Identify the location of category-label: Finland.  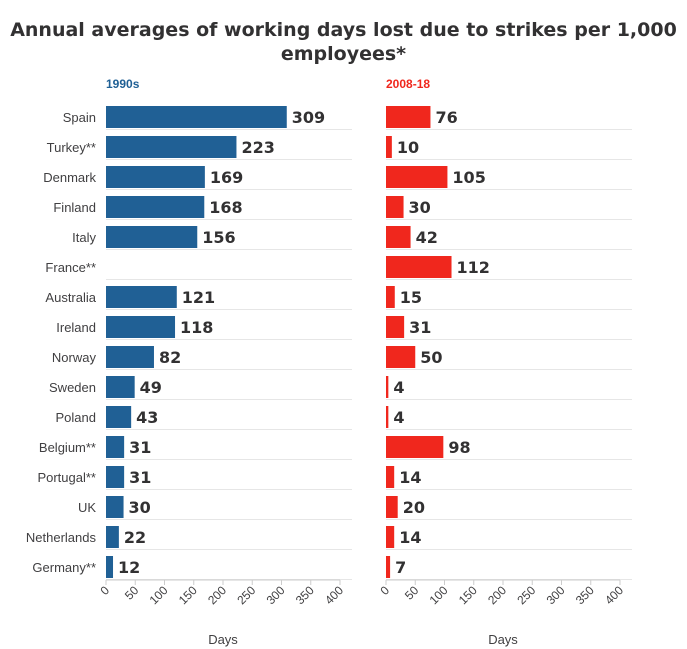
(74, 207).